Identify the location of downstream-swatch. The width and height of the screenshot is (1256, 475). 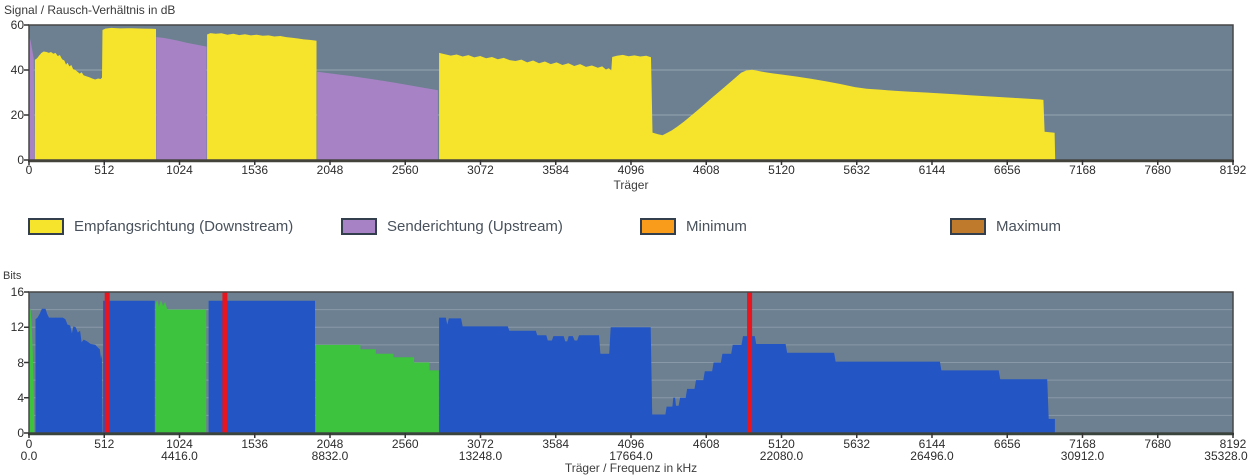
(46, 226).